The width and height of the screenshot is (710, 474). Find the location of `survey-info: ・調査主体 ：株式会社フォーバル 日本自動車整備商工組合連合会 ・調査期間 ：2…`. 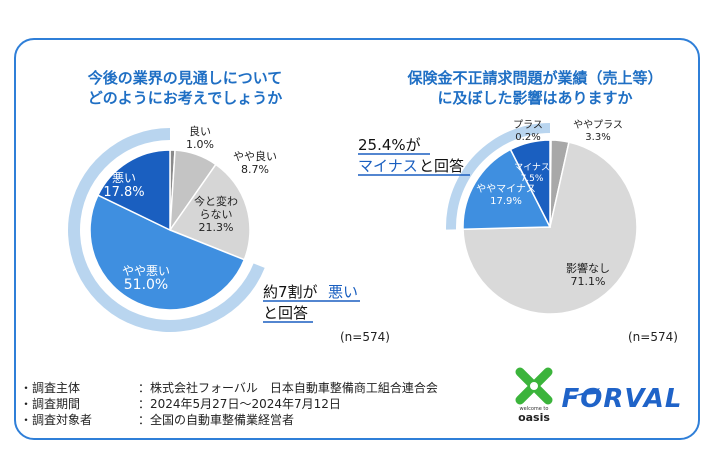

survey-info: ・調査主体 ：株式会社フォーバル 日本自動車整備商工組合連合会 ・調査期間 ：2… is located at coordinates (229, 404).